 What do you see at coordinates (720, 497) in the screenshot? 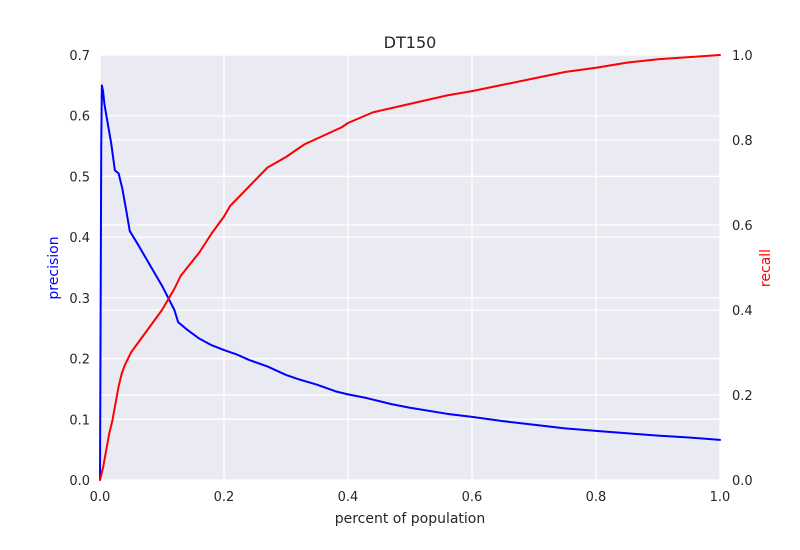
I see `x-tick-label: 1.0` at bounding box center [720, 497].